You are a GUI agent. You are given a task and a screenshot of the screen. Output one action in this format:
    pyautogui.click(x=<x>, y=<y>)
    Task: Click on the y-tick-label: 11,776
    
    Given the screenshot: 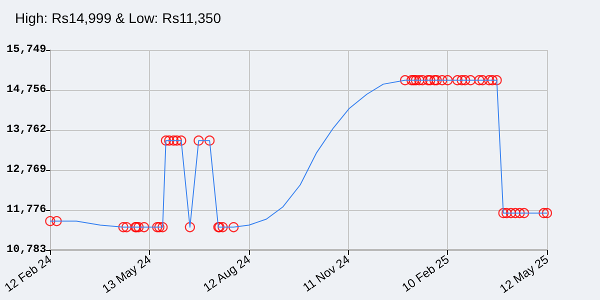 What is the action you would take?
    pyautogui.click(x=26, y=210)
    